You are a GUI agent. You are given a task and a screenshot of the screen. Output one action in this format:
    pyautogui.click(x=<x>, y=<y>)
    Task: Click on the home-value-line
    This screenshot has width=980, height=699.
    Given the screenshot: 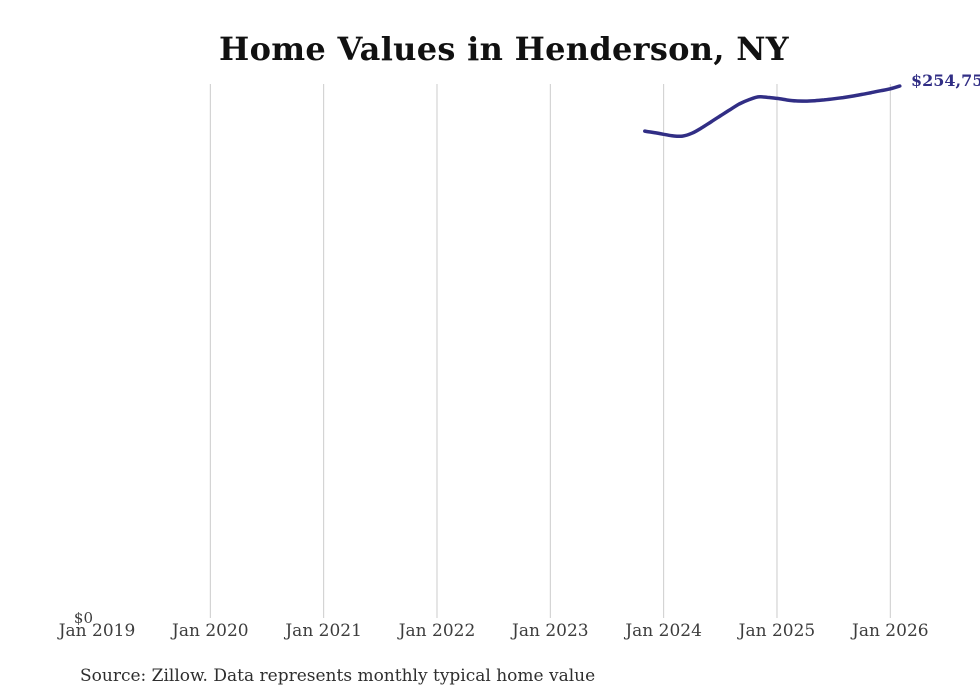 What is the action you would take?
    pyautogui.click(x=772, y=111)
    